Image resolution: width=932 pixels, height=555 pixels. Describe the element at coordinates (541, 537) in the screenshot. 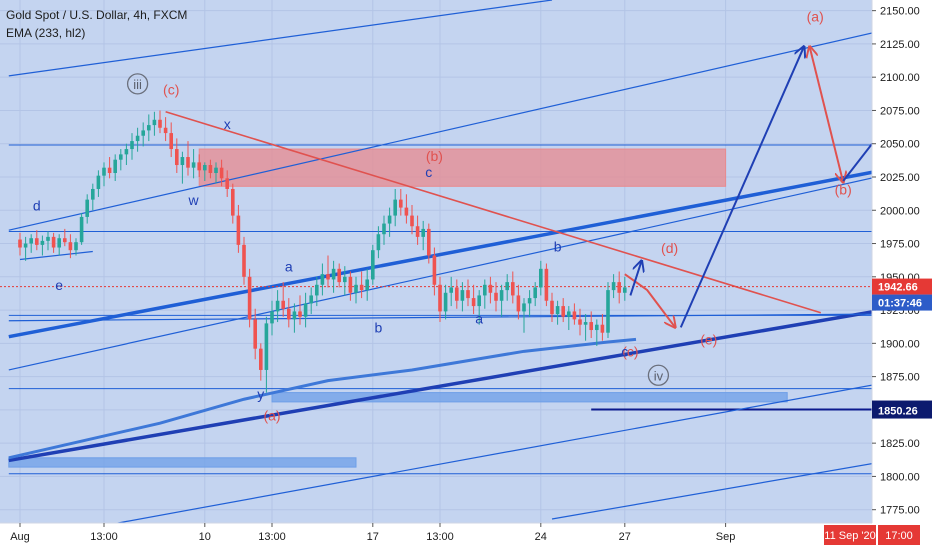

I see `time-axis-label: 24` at that location.